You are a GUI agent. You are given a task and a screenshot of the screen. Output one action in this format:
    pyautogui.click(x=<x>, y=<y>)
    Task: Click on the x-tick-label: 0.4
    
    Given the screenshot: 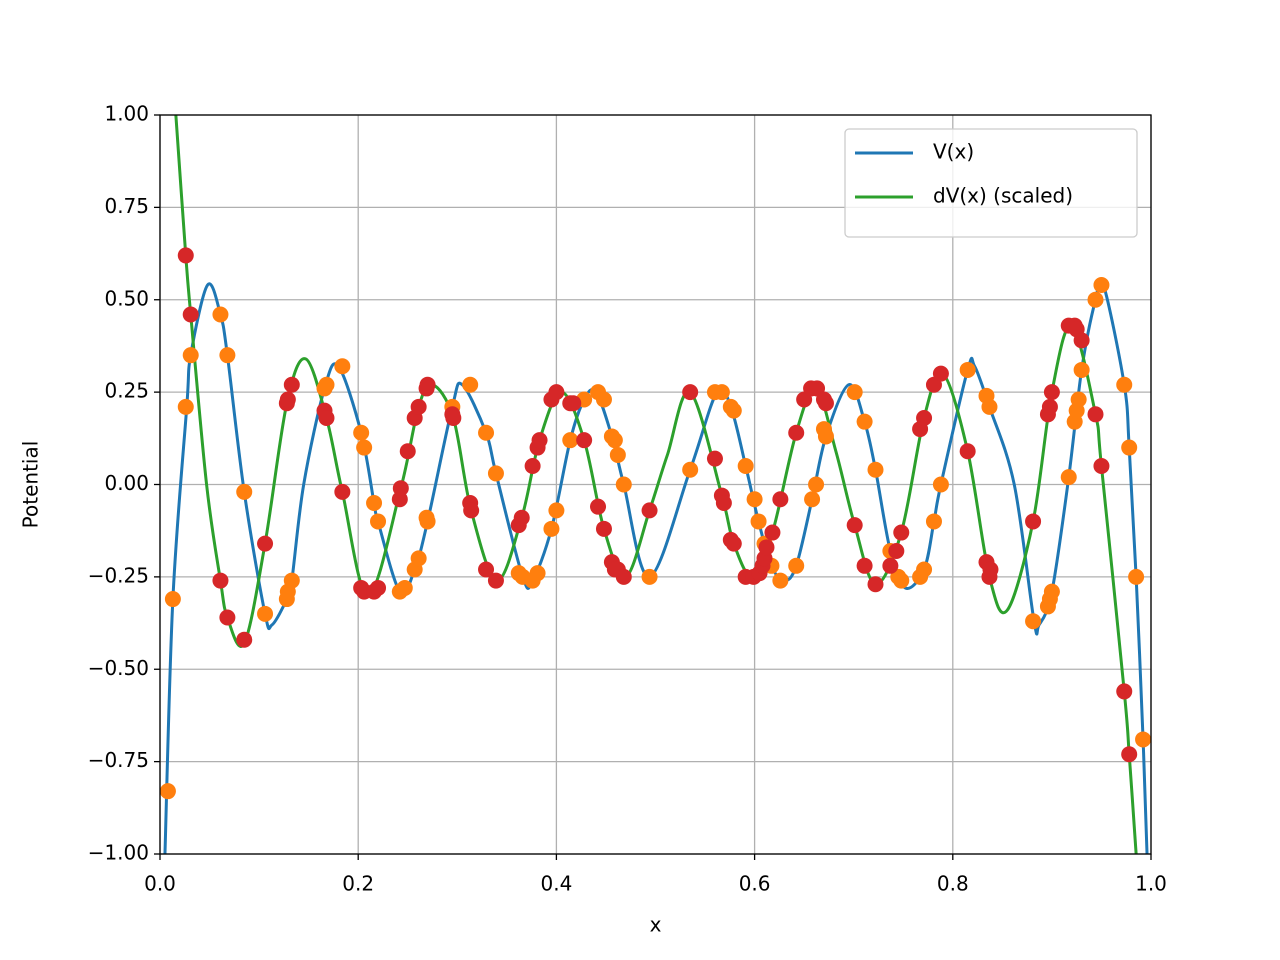 What is the action you would take?
    pyautogui.click(x=556, y=884)
    